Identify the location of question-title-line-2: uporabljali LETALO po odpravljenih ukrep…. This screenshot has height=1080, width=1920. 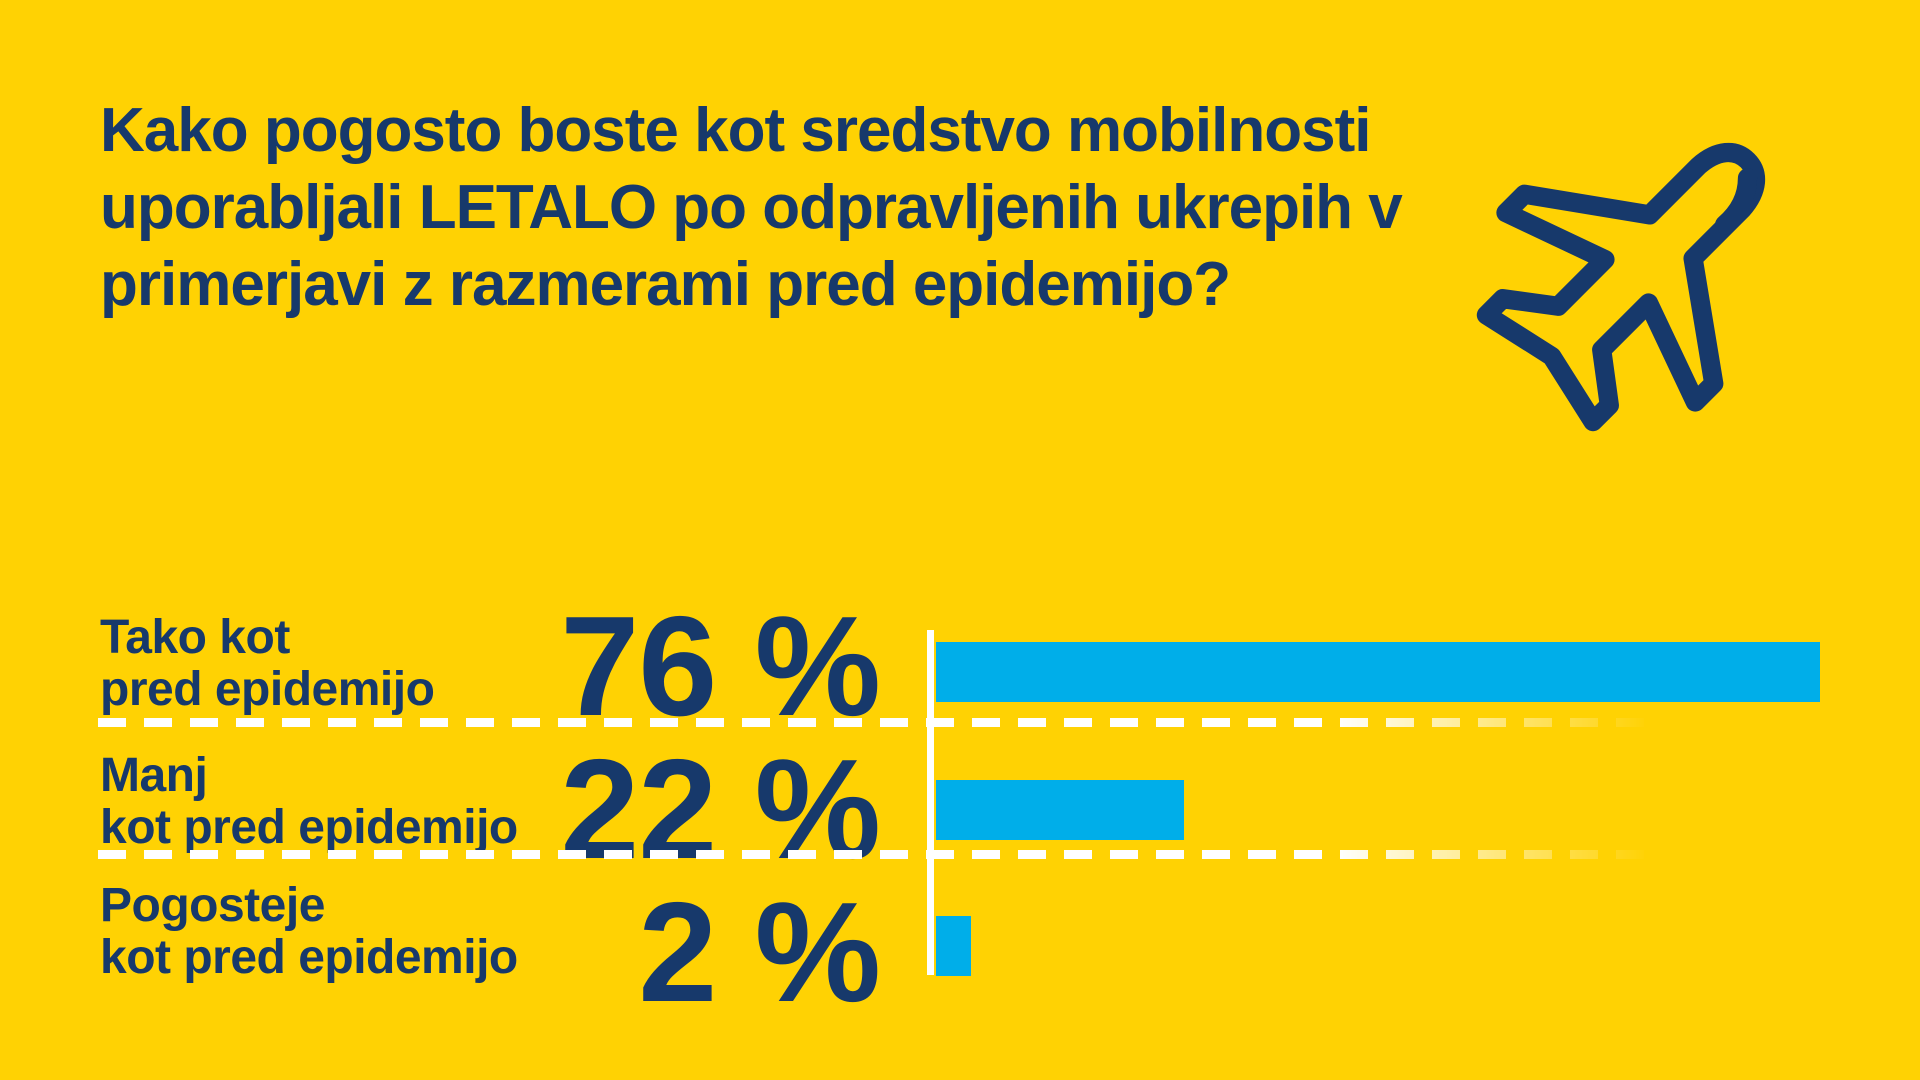
(751, 207).